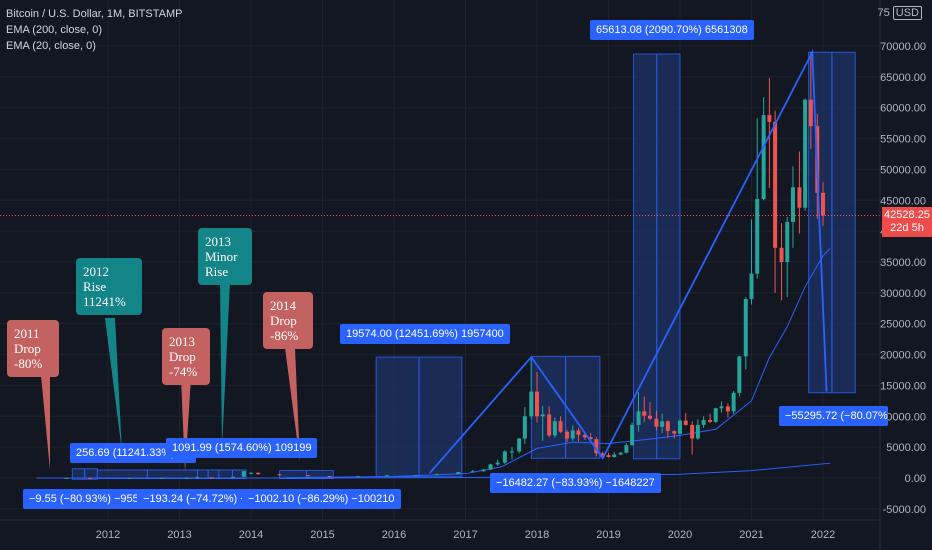 The width and height of the screenshot is (932, 550). Describe the element at coordinates (907, 215) in the screenshot. I see `last-price-value: 42528.25` at that location.